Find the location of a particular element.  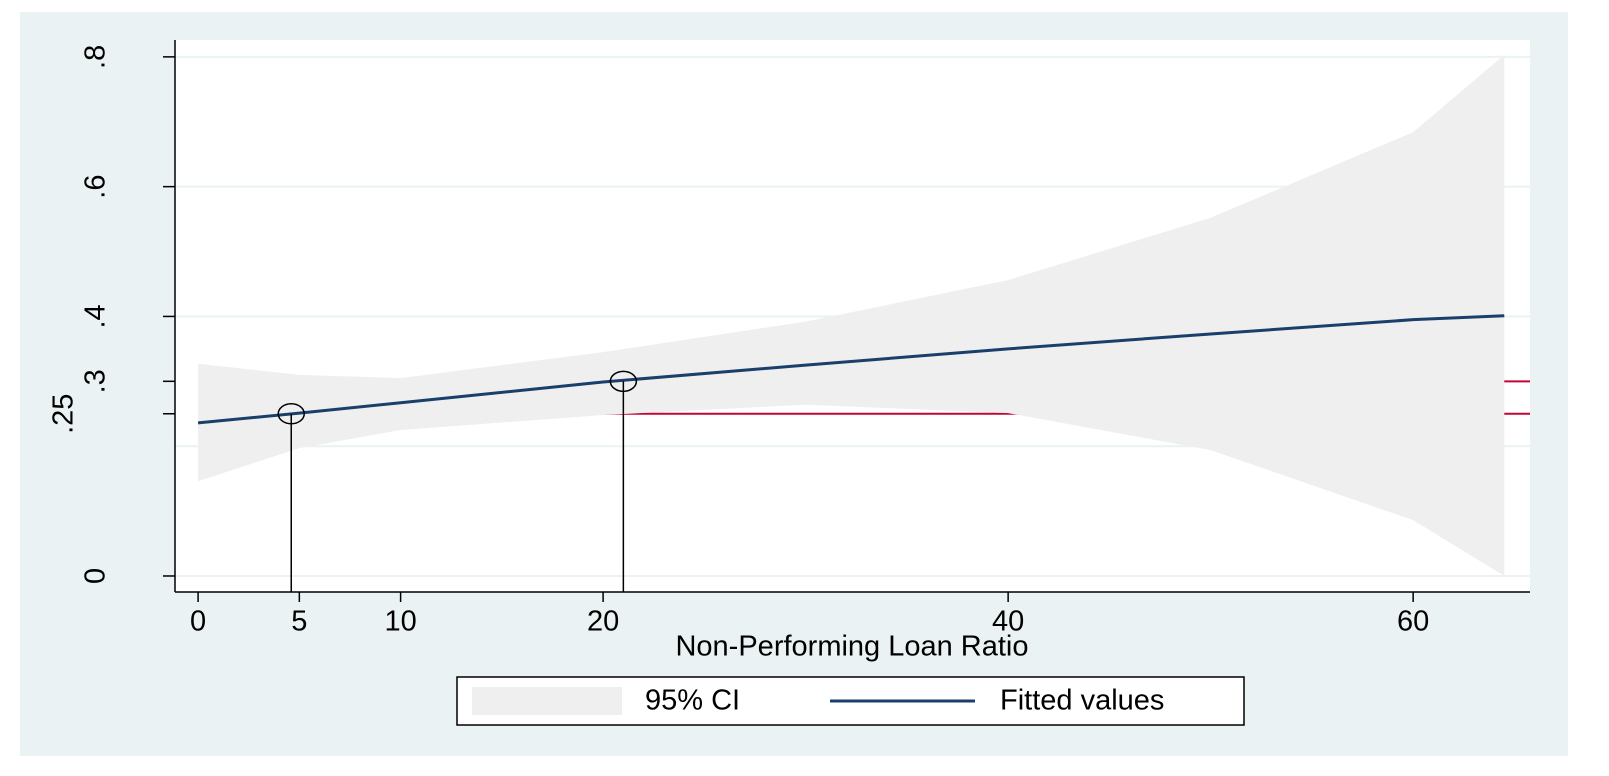

x-tick-label: 5 is located at coordinates (299, 622).